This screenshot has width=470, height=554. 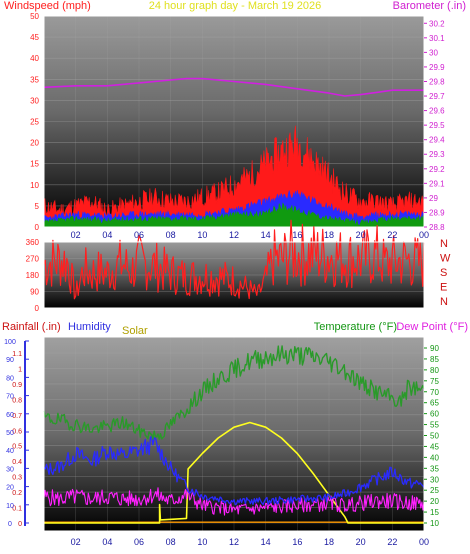 What do you see at coordinates (434, 414) in the screenshot?
I see `temperature-tick-label: 60` at bounding box center [434, 414].